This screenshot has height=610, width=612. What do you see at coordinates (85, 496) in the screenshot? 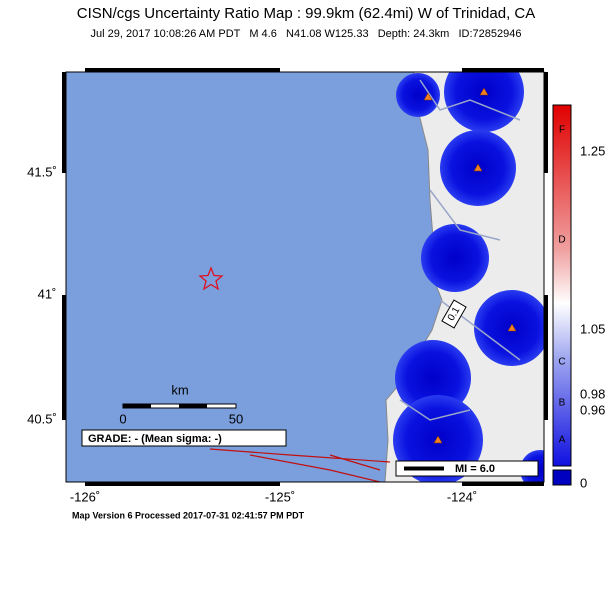
I see `lon-label: -126˚` at bounding box center [85, 496].